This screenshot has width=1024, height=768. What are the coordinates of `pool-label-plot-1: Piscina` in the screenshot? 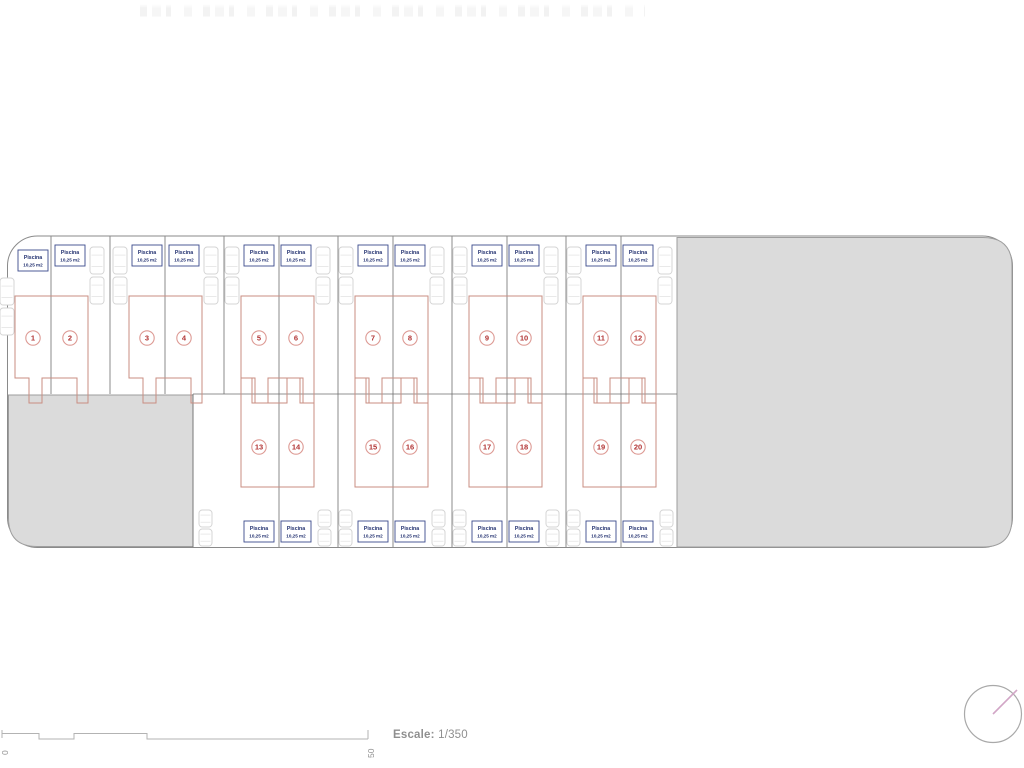 It's located at (33, 258).